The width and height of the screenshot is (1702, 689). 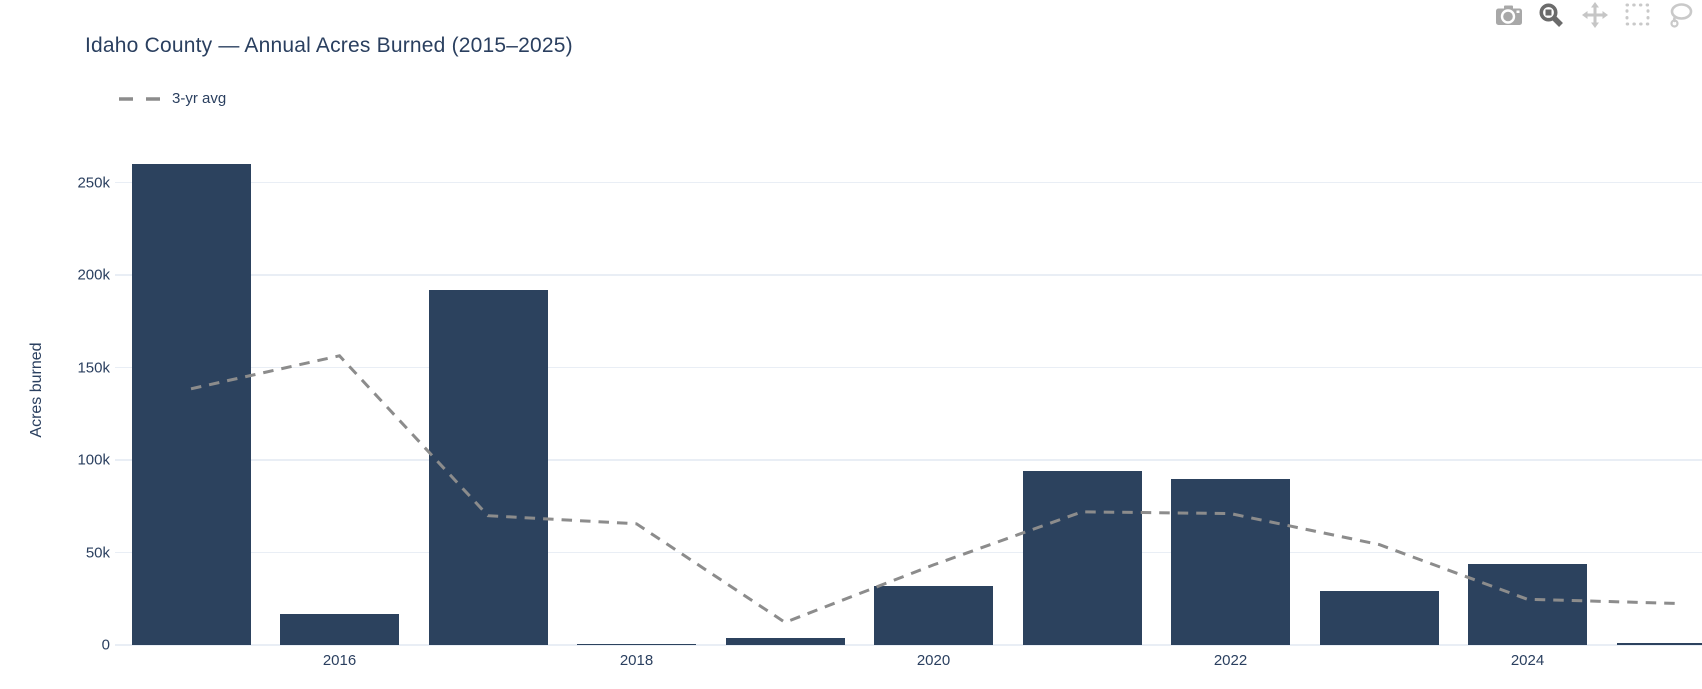 I want to click on dashed-line-icon, so click(x=141, y=99).